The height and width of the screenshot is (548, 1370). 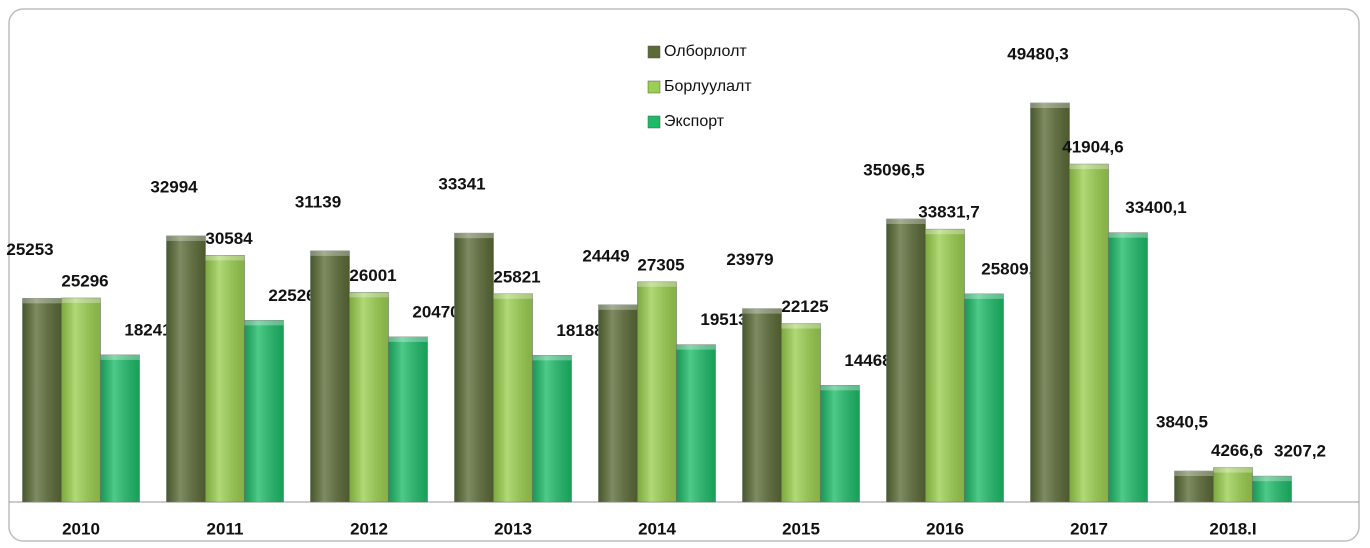 I want to click on value-label: 33831,7, so click(x=948, y=212).